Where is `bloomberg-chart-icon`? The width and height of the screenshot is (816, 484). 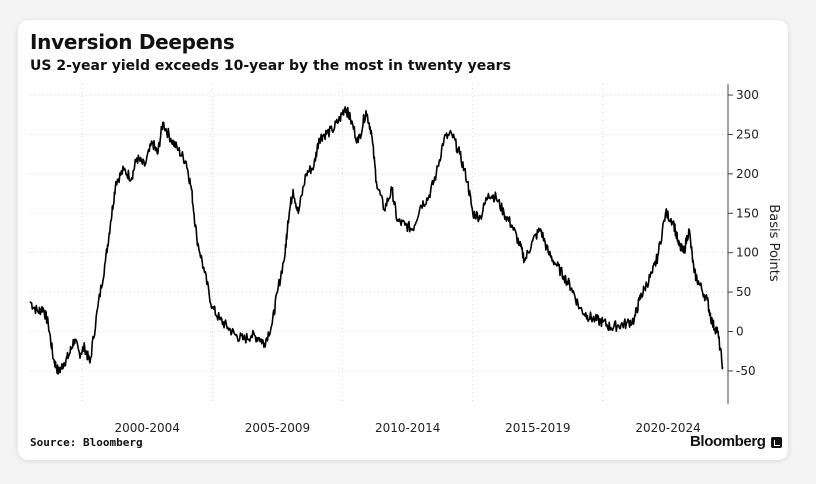
bloomberg-chart-icon is located at coordinates (776, 442).